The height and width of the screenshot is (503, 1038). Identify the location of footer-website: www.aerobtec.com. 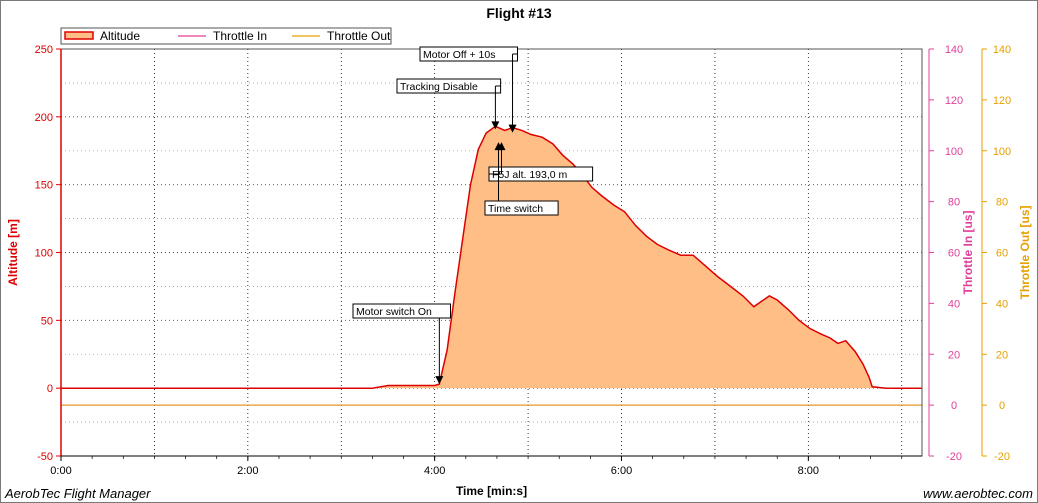
(978, 493).